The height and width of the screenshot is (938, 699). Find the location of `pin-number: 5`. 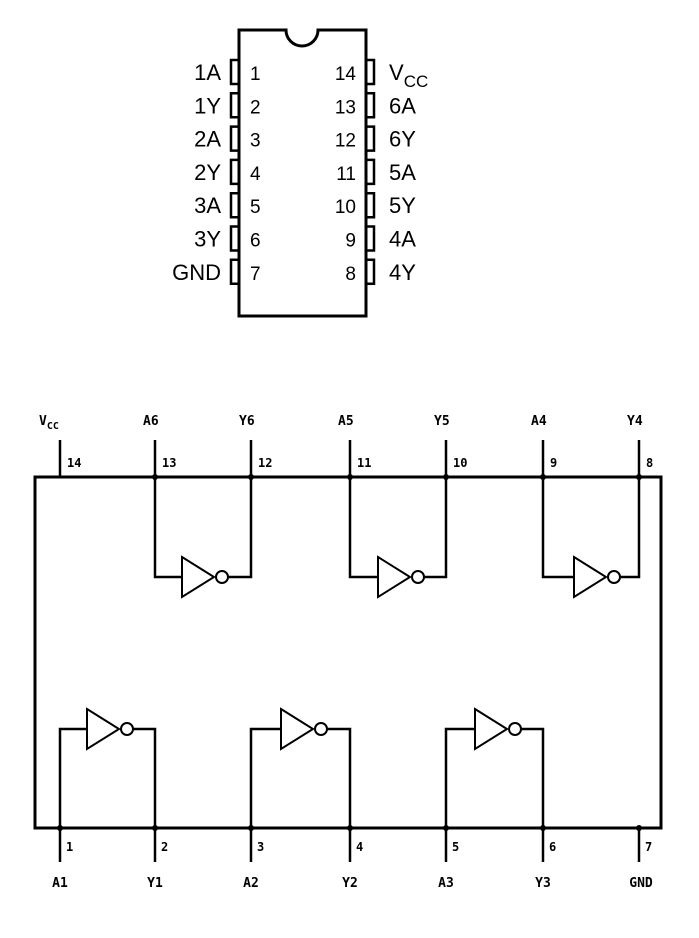

pin-number: 5 is located at coordinates (255, 207).